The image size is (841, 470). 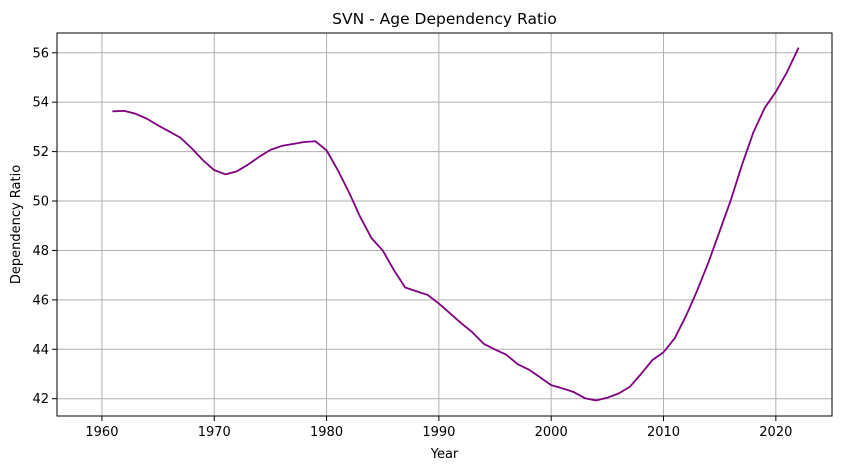 I want to click on y-tick-label: 52, so click(x=40, y=152).